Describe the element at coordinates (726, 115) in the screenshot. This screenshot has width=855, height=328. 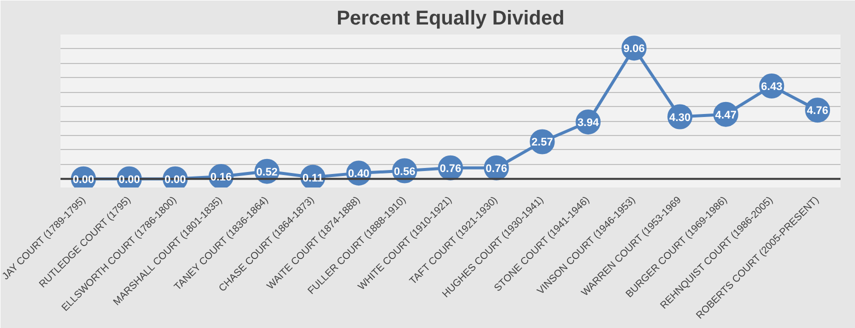
I see `data-label: 4.47` at that location.